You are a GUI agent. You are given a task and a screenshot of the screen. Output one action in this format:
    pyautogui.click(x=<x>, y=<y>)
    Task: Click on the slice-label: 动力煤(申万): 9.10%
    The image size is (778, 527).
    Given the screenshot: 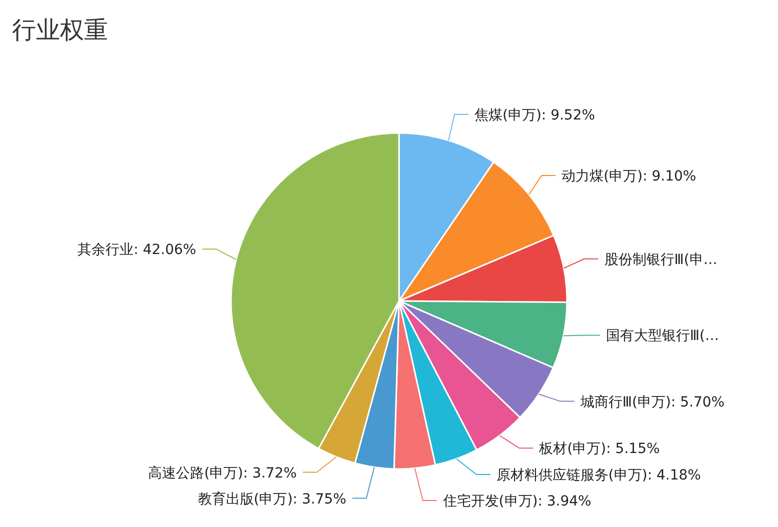 What is the action you would take?
    pyautogui.click(x=629, y=176)
    